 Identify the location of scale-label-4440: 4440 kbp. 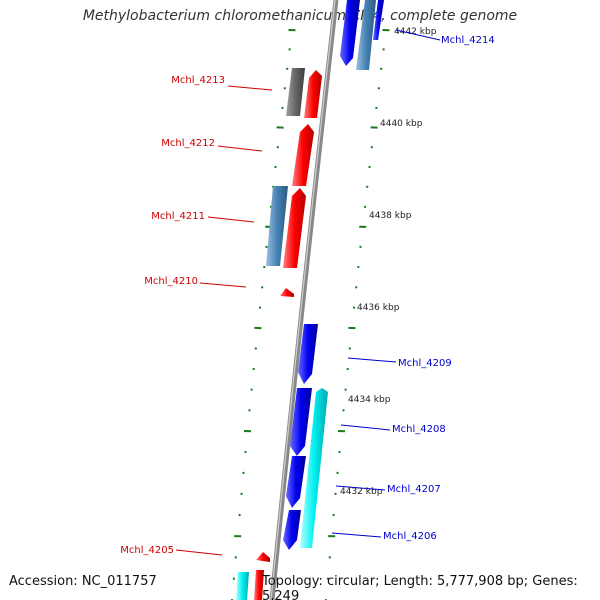
(401, 124).